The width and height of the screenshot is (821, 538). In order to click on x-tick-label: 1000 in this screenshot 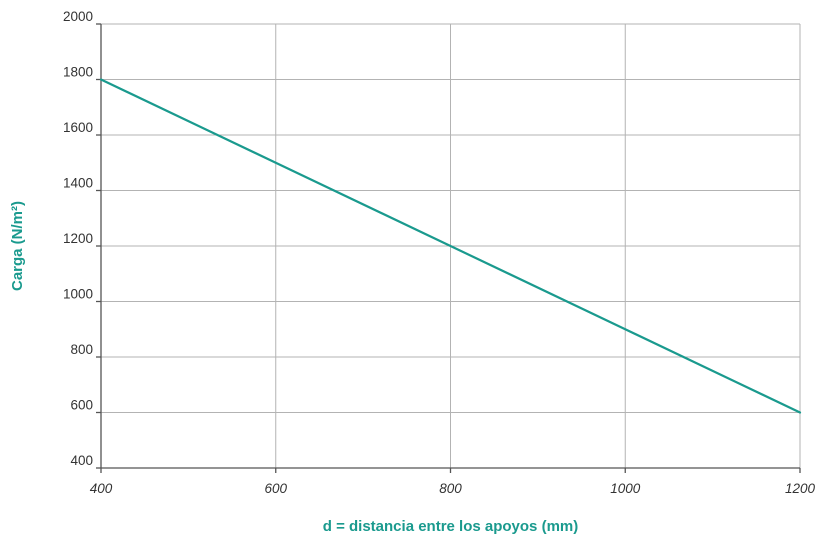, I will do `click(625, 488)`.